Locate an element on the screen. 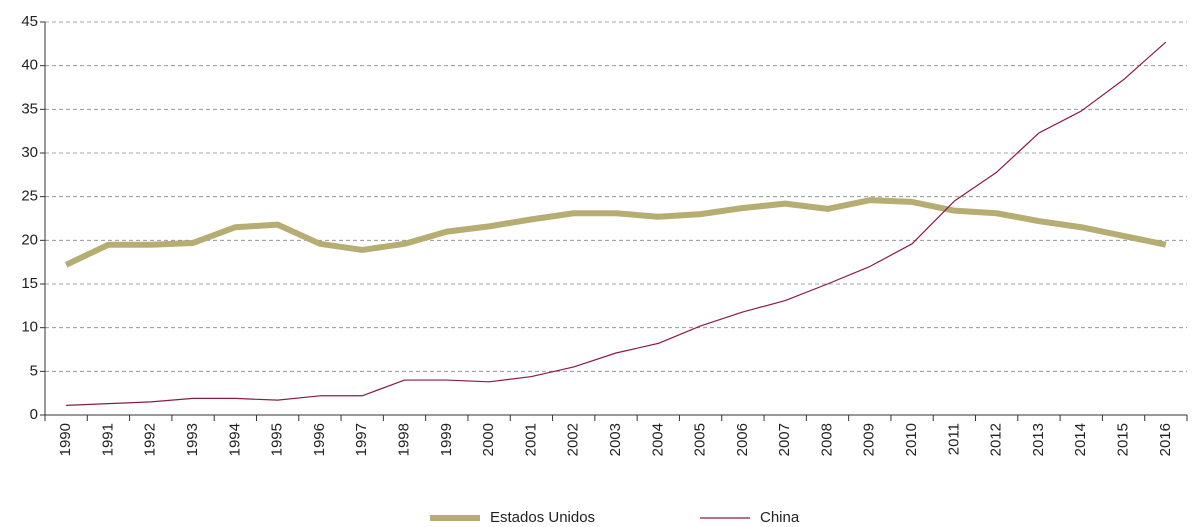 This screenshot has width=1192, height=527. x-tick-label: 2015 is located at coordinates (1123, 439).